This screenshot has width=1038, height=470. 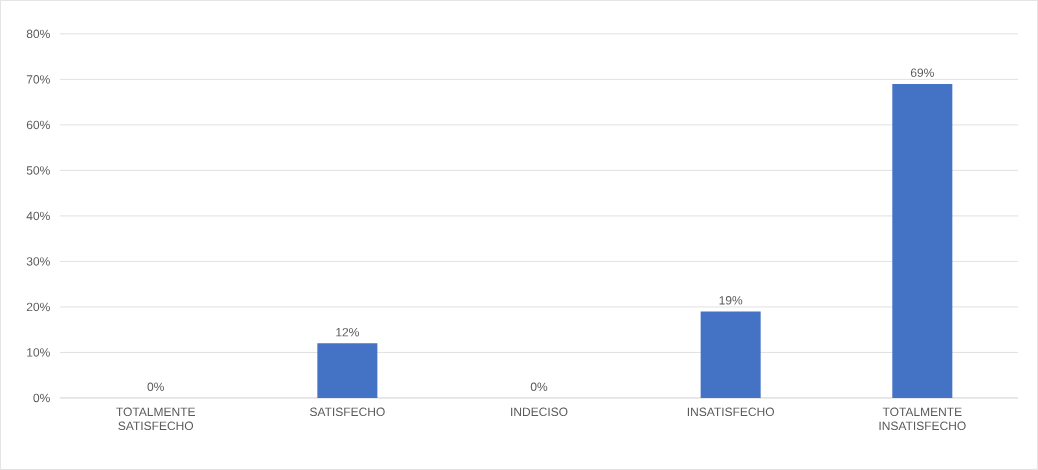 I want to click on y-tick-label: 40%, so click(x=38, y=216).